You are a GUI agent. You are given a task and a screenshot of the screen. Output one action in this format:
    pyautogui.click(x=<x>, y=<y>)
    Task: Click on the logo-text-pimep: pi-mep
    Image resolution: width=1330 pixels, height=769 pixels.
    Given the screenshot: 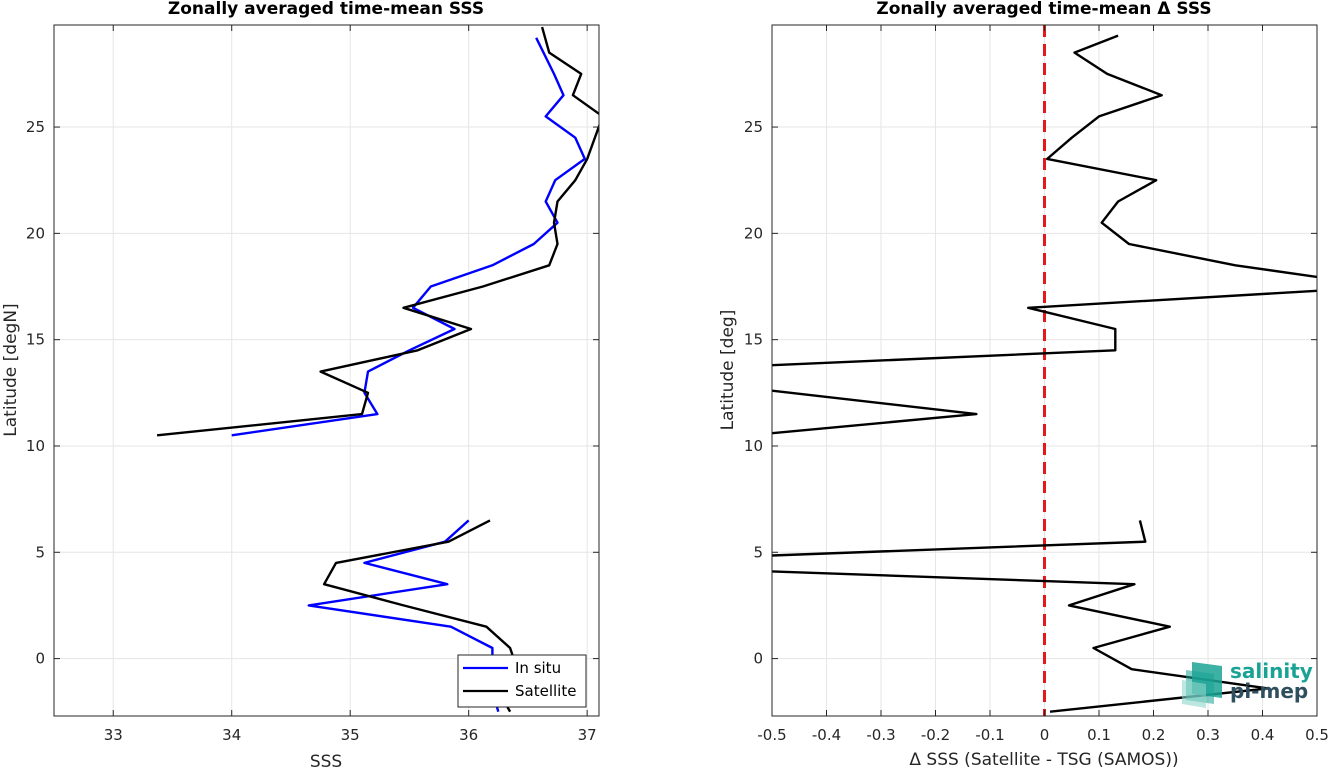 What is the action you would take?
    pyautogui.click(x=1269, y=691)
    